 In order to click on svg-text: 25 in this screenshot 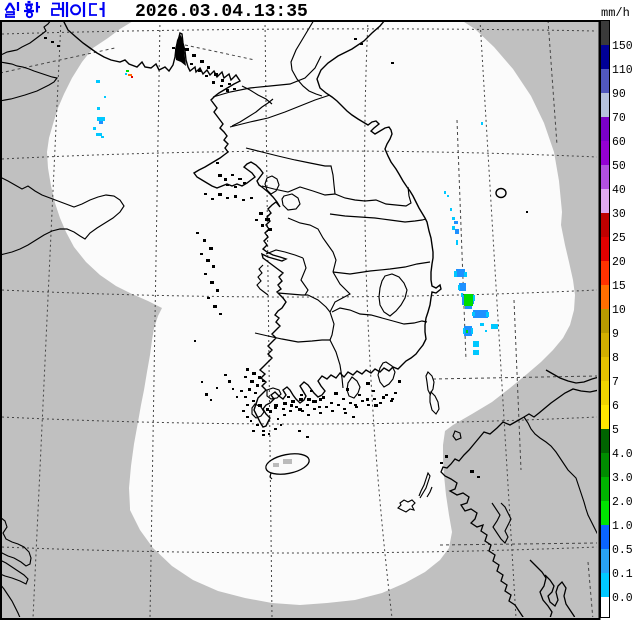, I will do `click(619, 238)`.